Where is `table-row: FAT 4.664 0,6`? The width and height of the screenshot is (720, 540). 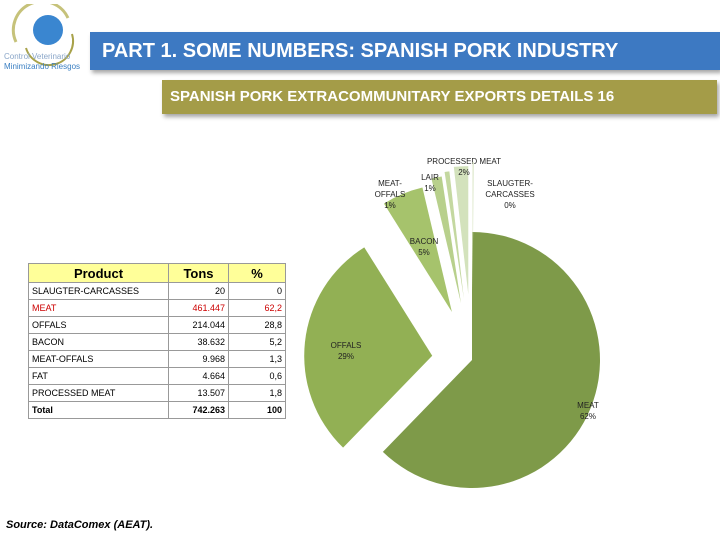
table-row: FAT 4.664 0,6 is located at coordinates (157, 376).